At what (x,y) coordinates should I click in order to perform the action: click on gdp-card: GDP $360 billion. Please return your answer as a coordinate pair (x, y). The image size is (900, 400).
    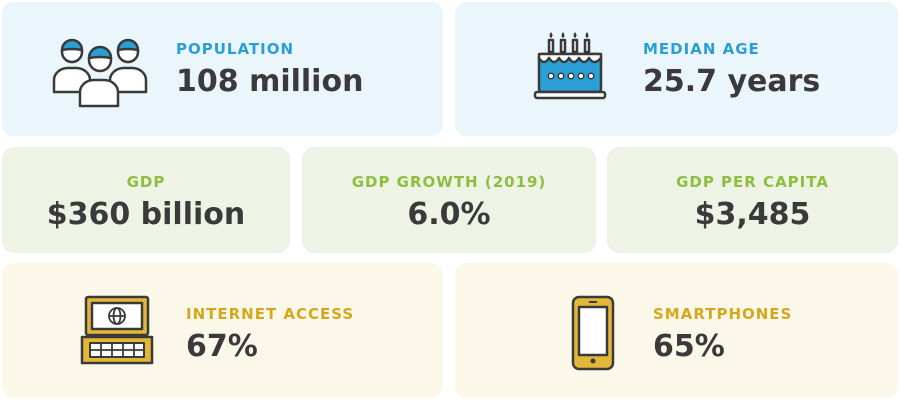
    Looking at the image, I should click on (146, 200).